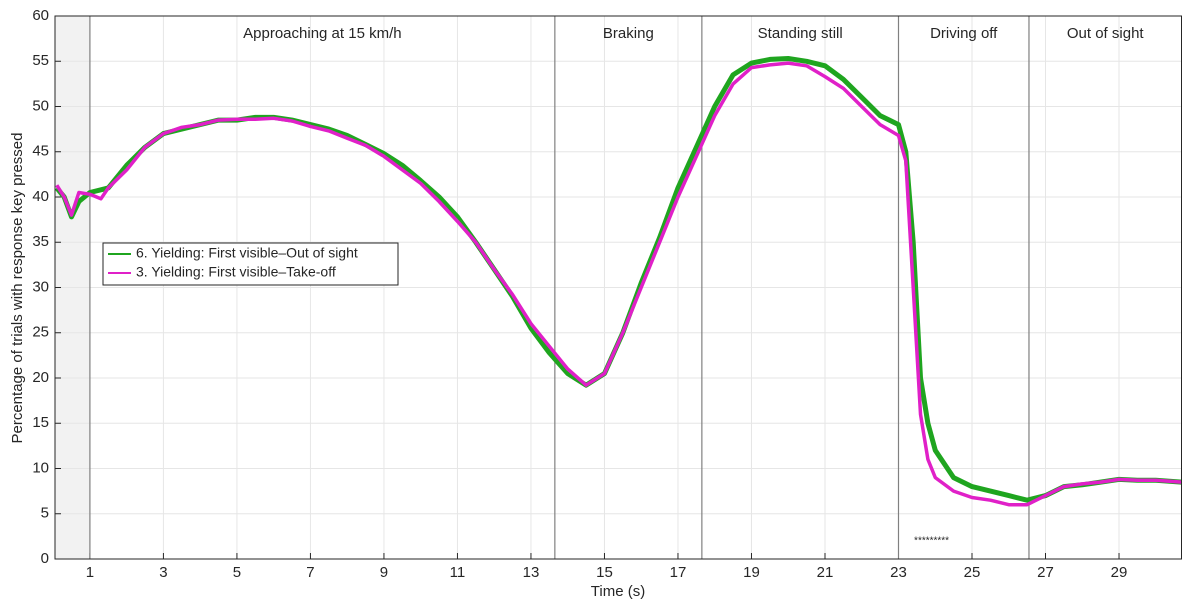 This screenshot has width=1182, height=605. I want to click on y-tick-label: 35, so click(40, 241).